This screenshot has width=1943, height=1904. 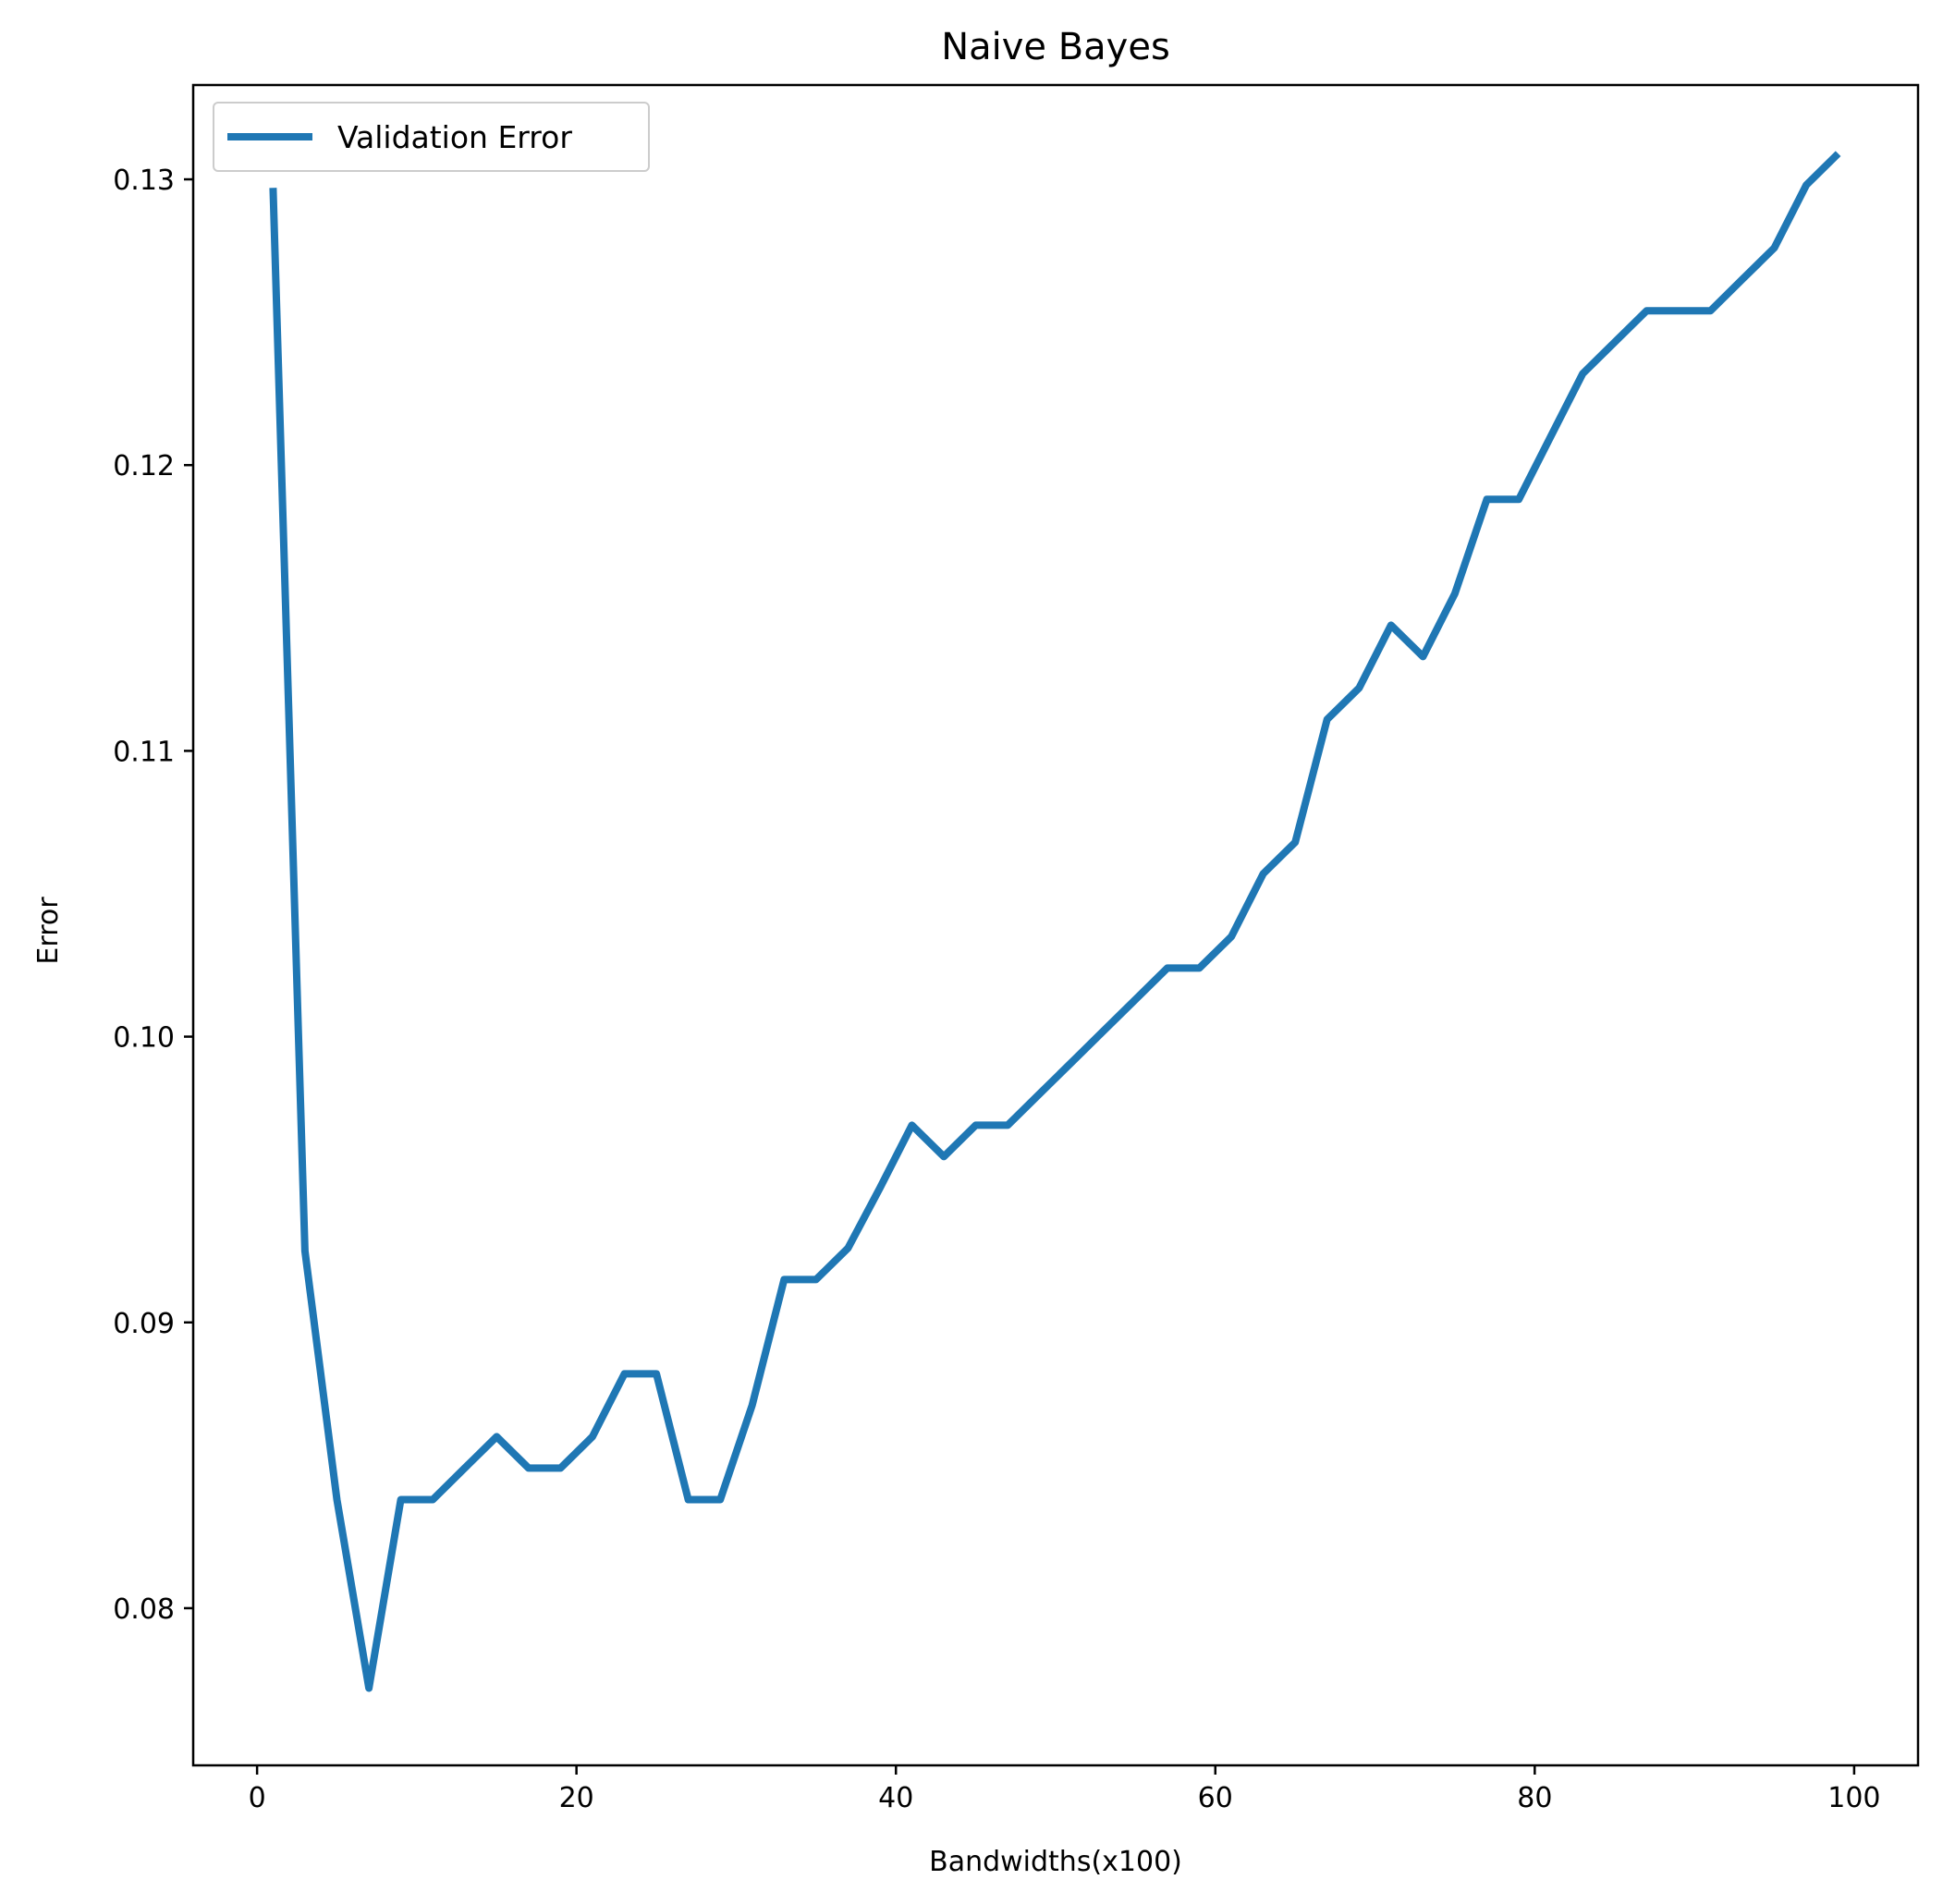 I want to click on y-tick-label: 0.10, so click(x=144, y=1038).